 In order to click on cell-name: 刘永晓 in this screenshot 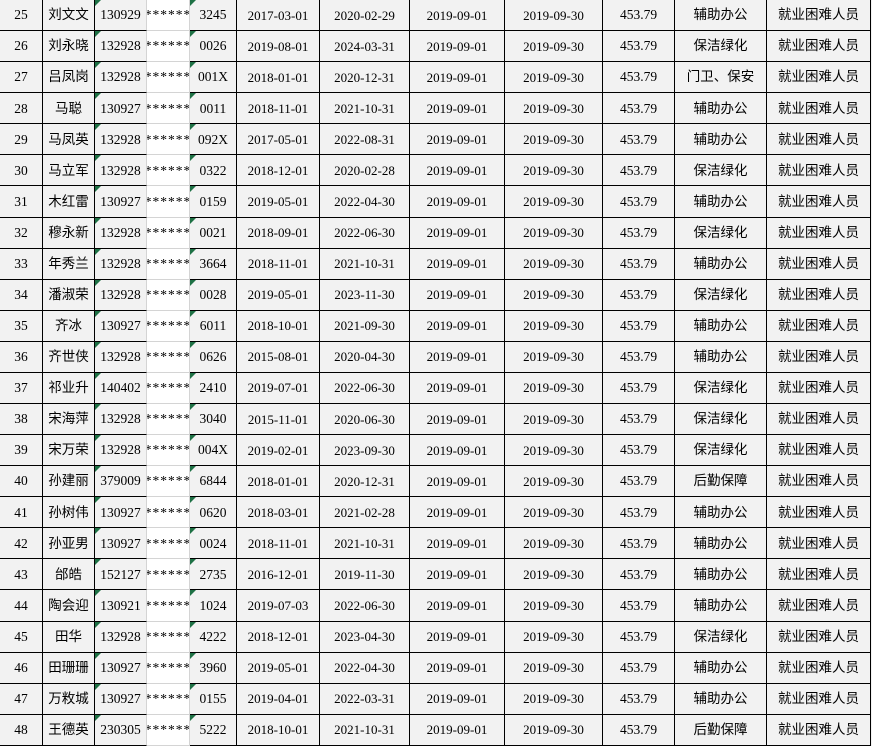, I will do `click(69, 47)`.